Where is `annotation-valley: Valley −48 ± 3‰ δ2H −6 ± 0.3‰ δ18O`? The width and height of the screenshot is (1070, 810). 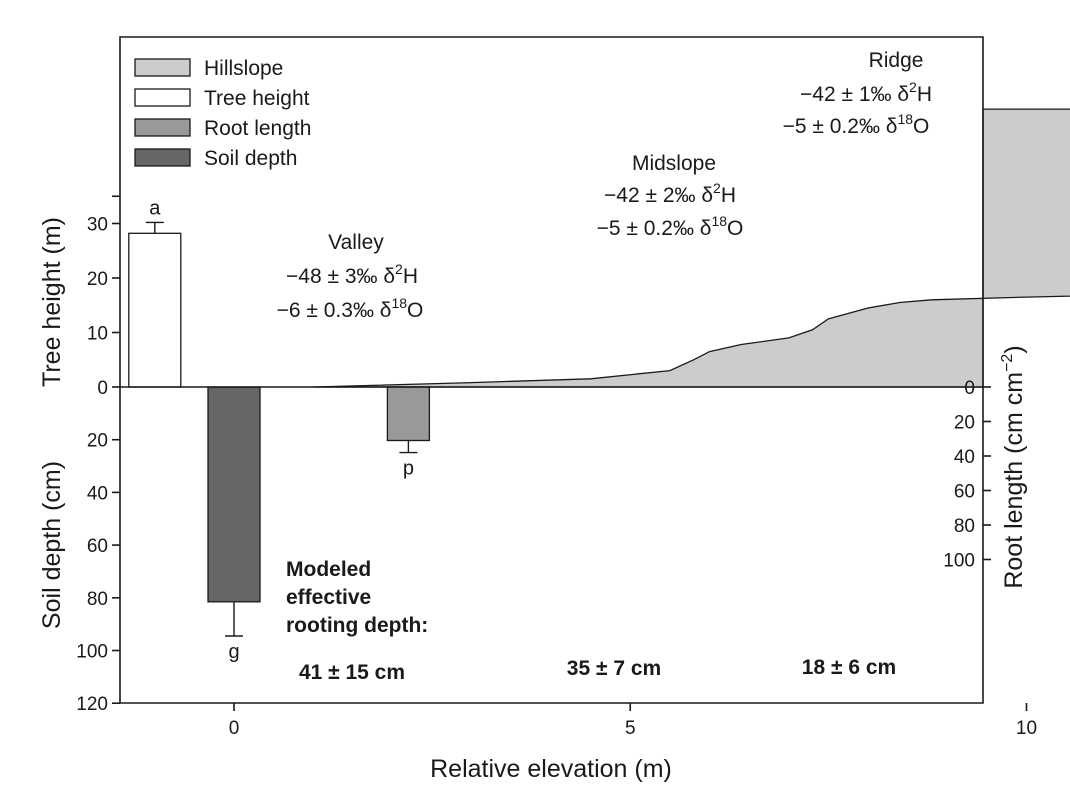
annotation-valley: Valley −48 ± 3‰ δ2H −6 ± 0.3‰ δ18O is located at coordinates (350, 276).